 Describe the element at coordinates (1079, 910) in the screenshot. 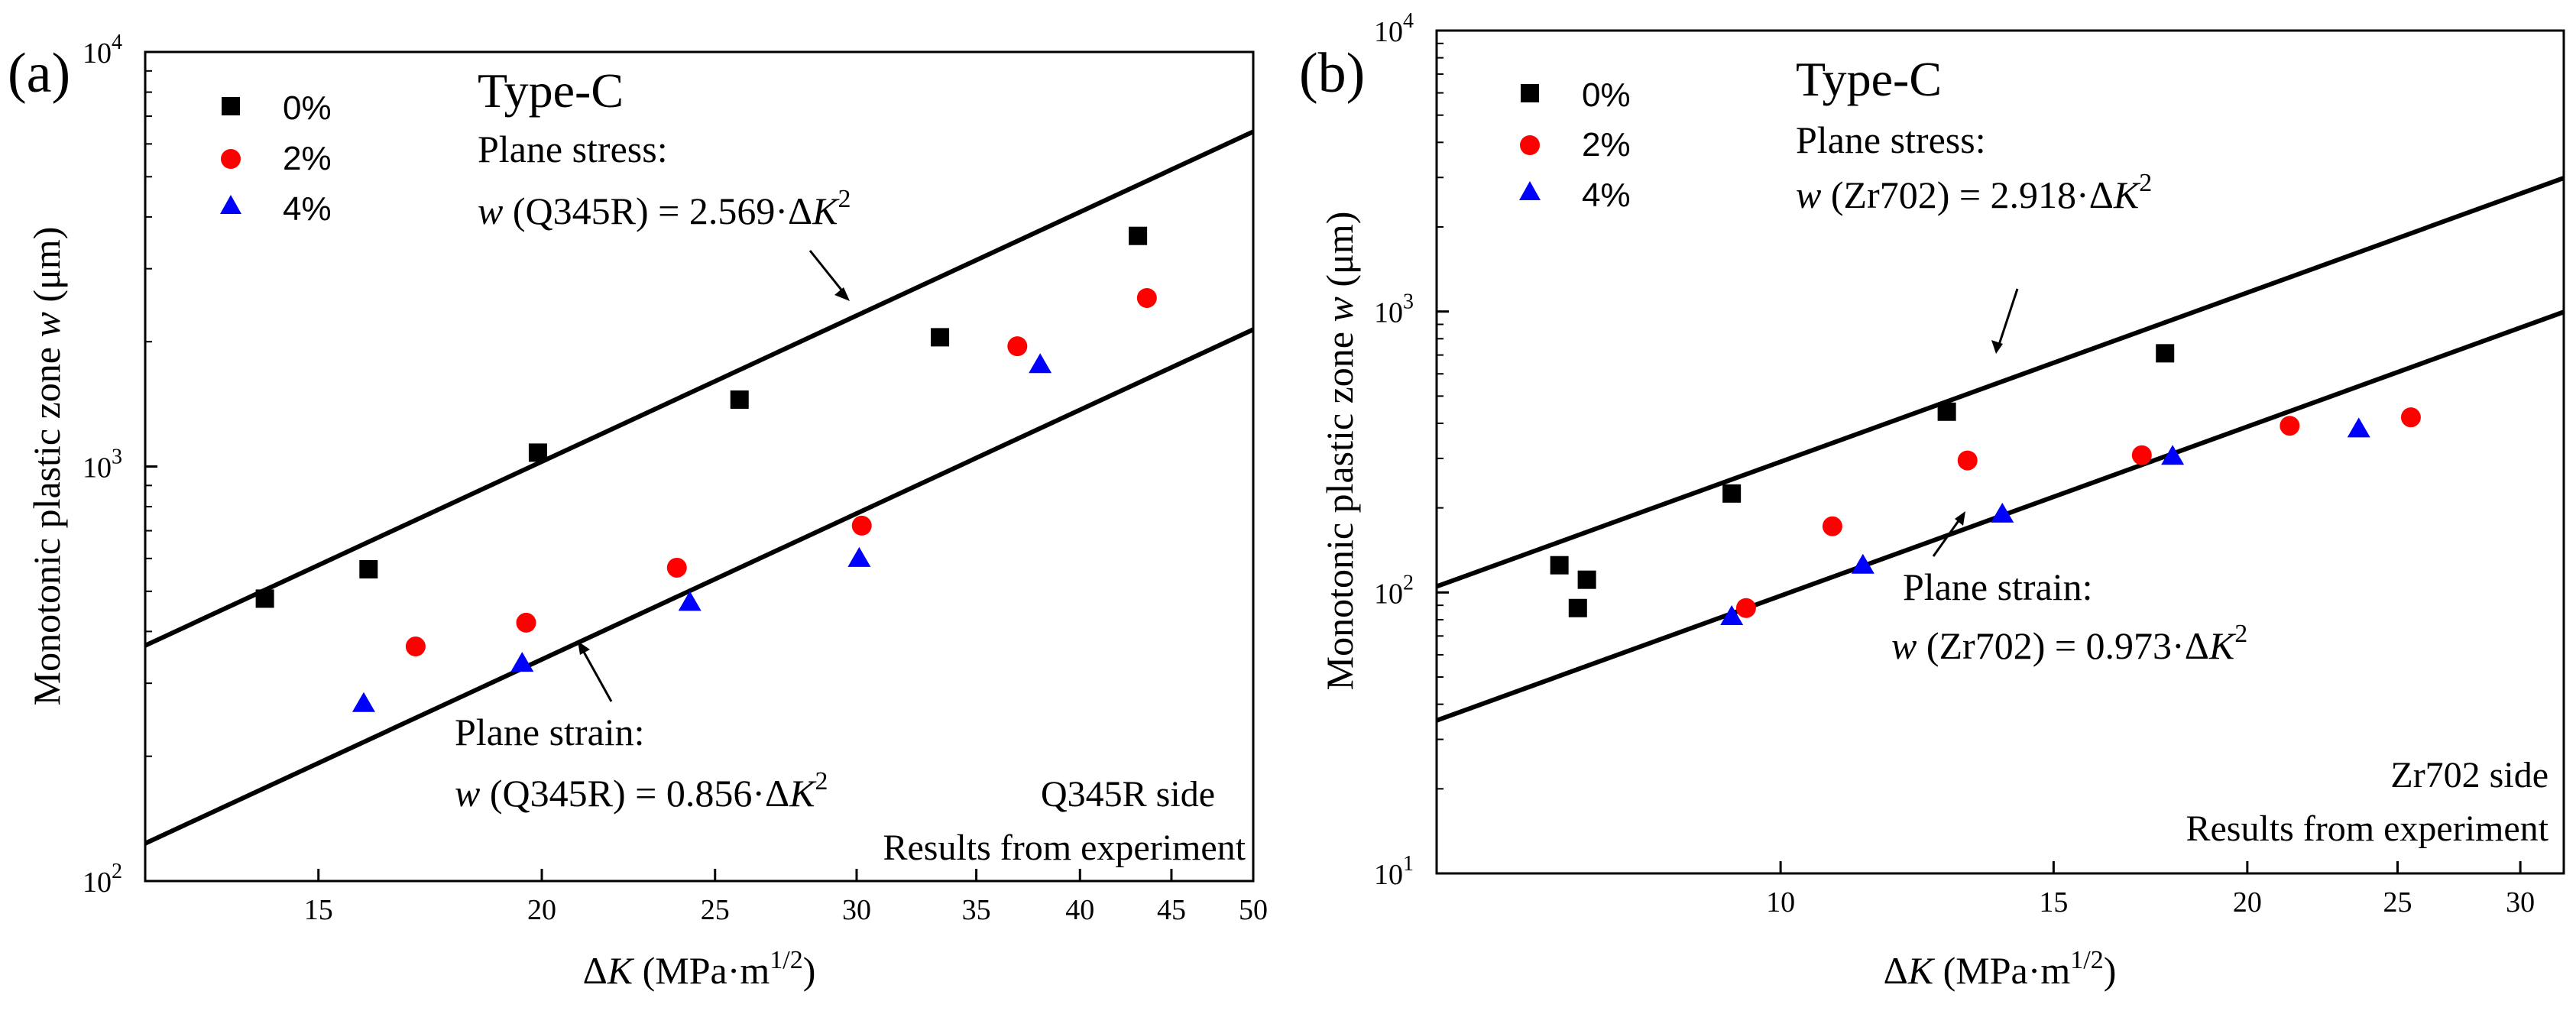

I see `x-tick-label: 40` at that location.